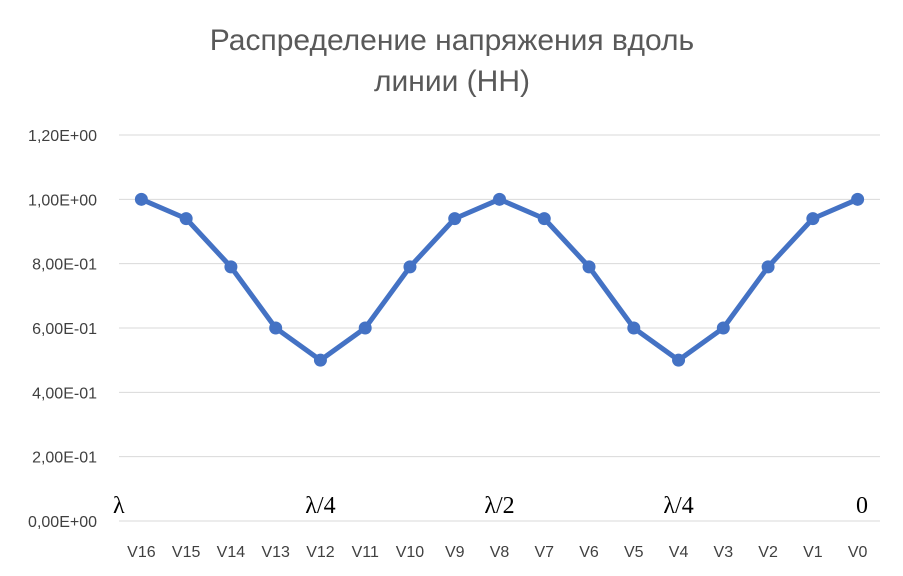 Image resolution: width=903 pixels, height=576 pixels. I want to click on x-tick-label: V1, so click(813, 552).